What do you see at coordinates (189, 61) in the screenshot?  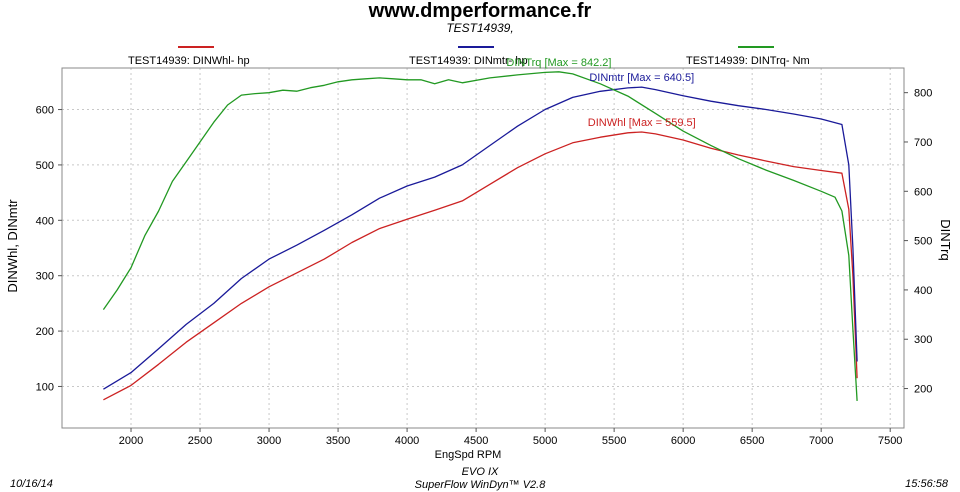 I see `legend-label-dinwhl: TEST14939: DINWhl- hp` at bounding box center [189, 61].